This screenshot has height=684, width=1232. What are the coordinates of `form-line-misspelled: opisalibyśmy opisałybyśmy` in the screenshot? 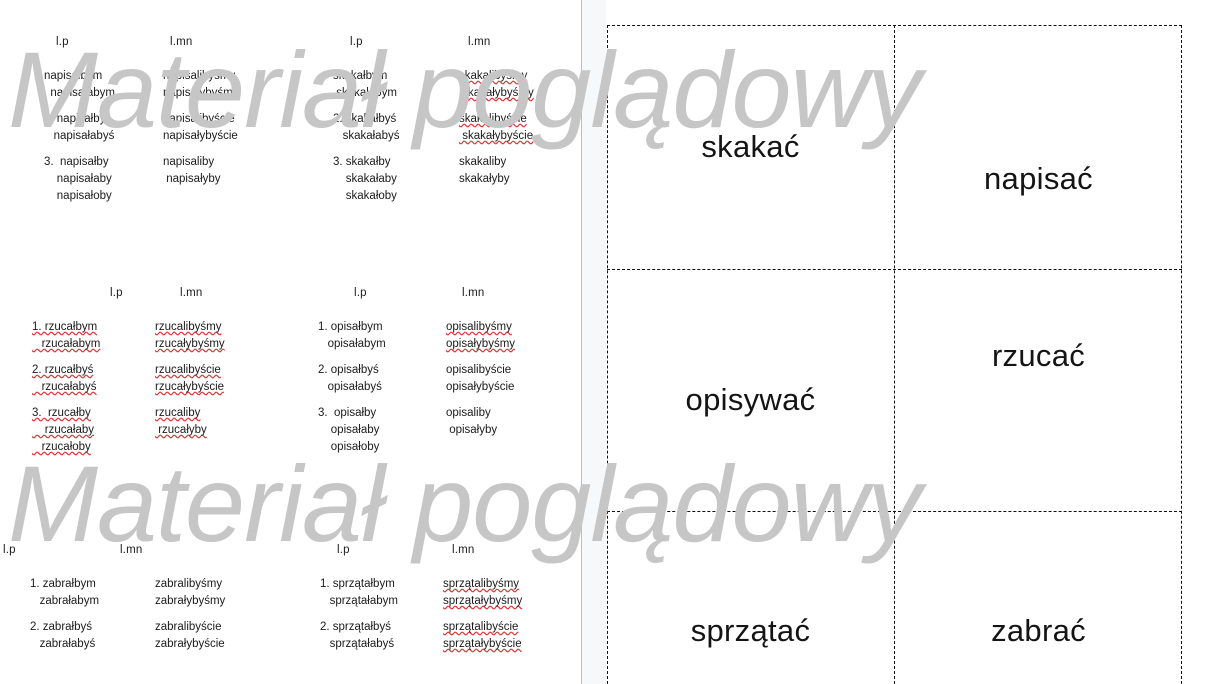 It's located at (481, 335).